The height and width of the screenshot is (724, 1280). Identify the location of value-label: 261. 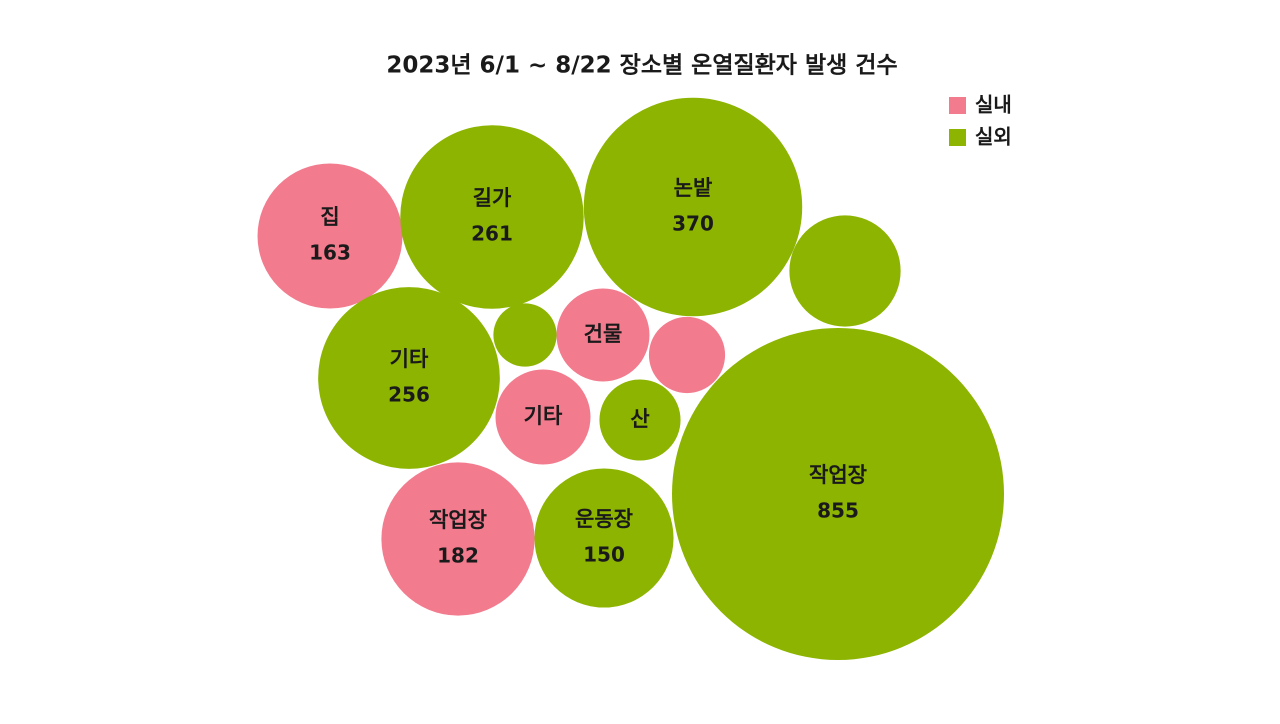
(492, 234).